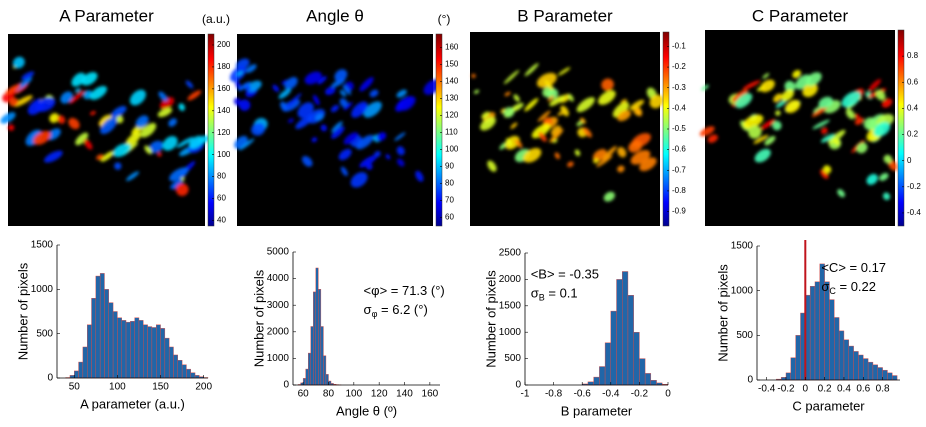 The width and height of the screenshot is (926, 427). Describe the element at coordinates (216, 19) in the screenshot. I see `colorbar-unit: (a.u.)` at that location.